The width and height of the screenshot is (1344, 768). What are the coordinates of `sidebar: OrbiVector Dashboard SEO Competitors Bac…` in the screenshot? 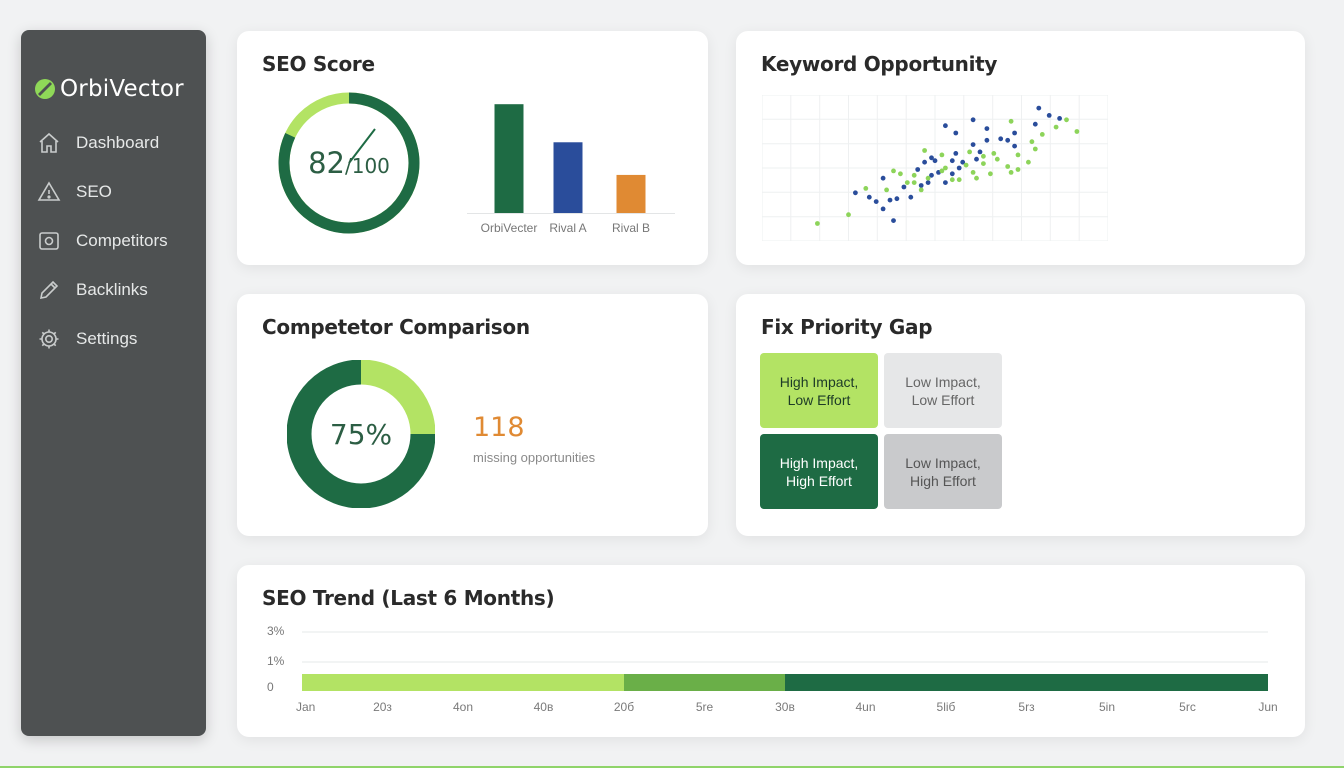 It's located at (113, 383).